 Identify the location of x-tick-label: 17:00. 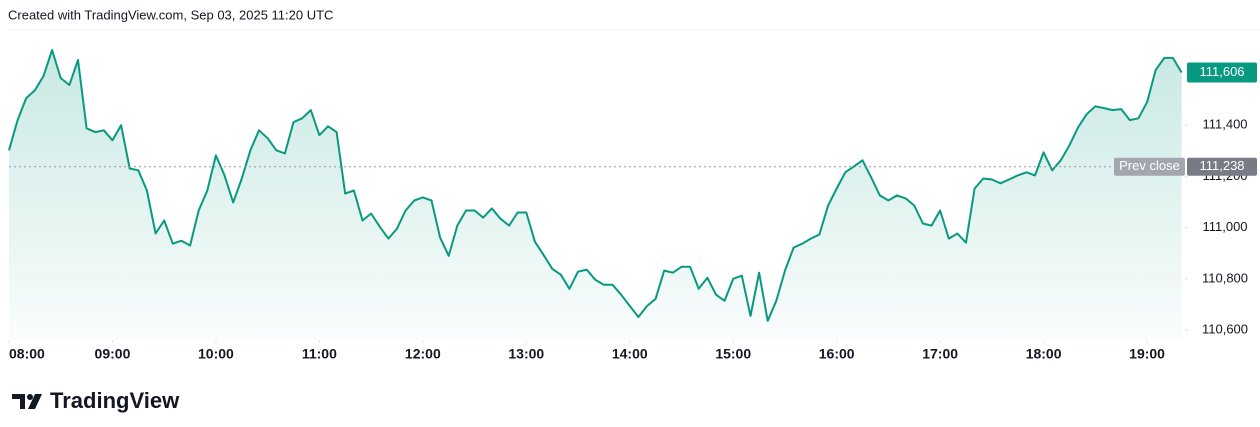
(940, 354).